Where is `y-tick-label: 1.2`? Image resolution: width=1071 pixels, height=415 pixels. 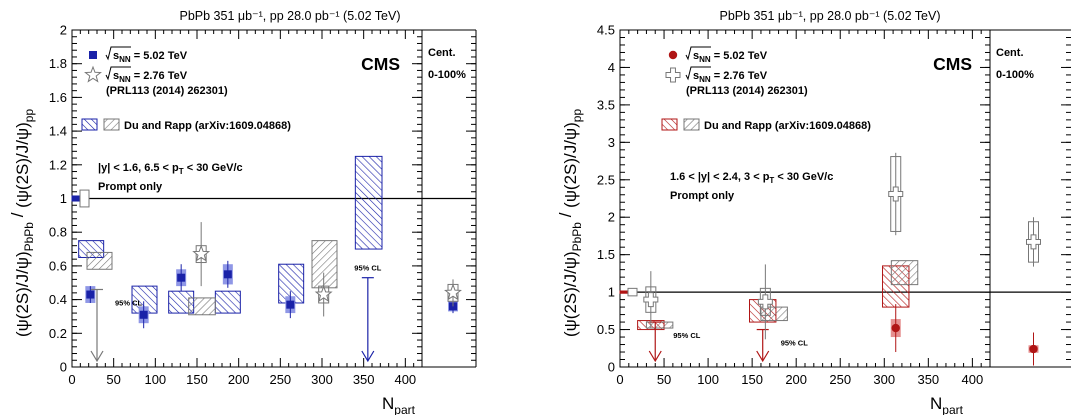 y-tick-label: 1.2 is located at coordinates (58, 164).